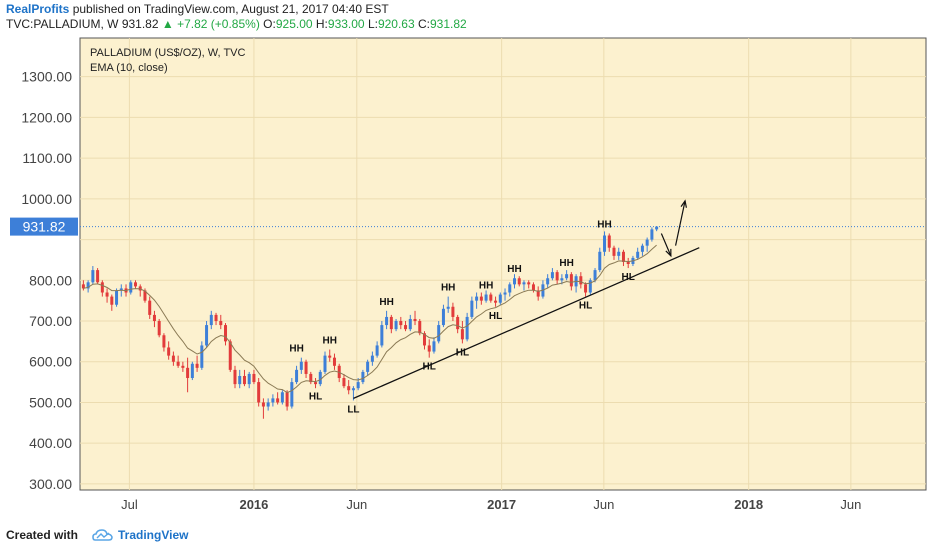  I want to click on time-axis: Jul 2016 Jun 2017 Jun 2018 Jun, so click(491, 504).